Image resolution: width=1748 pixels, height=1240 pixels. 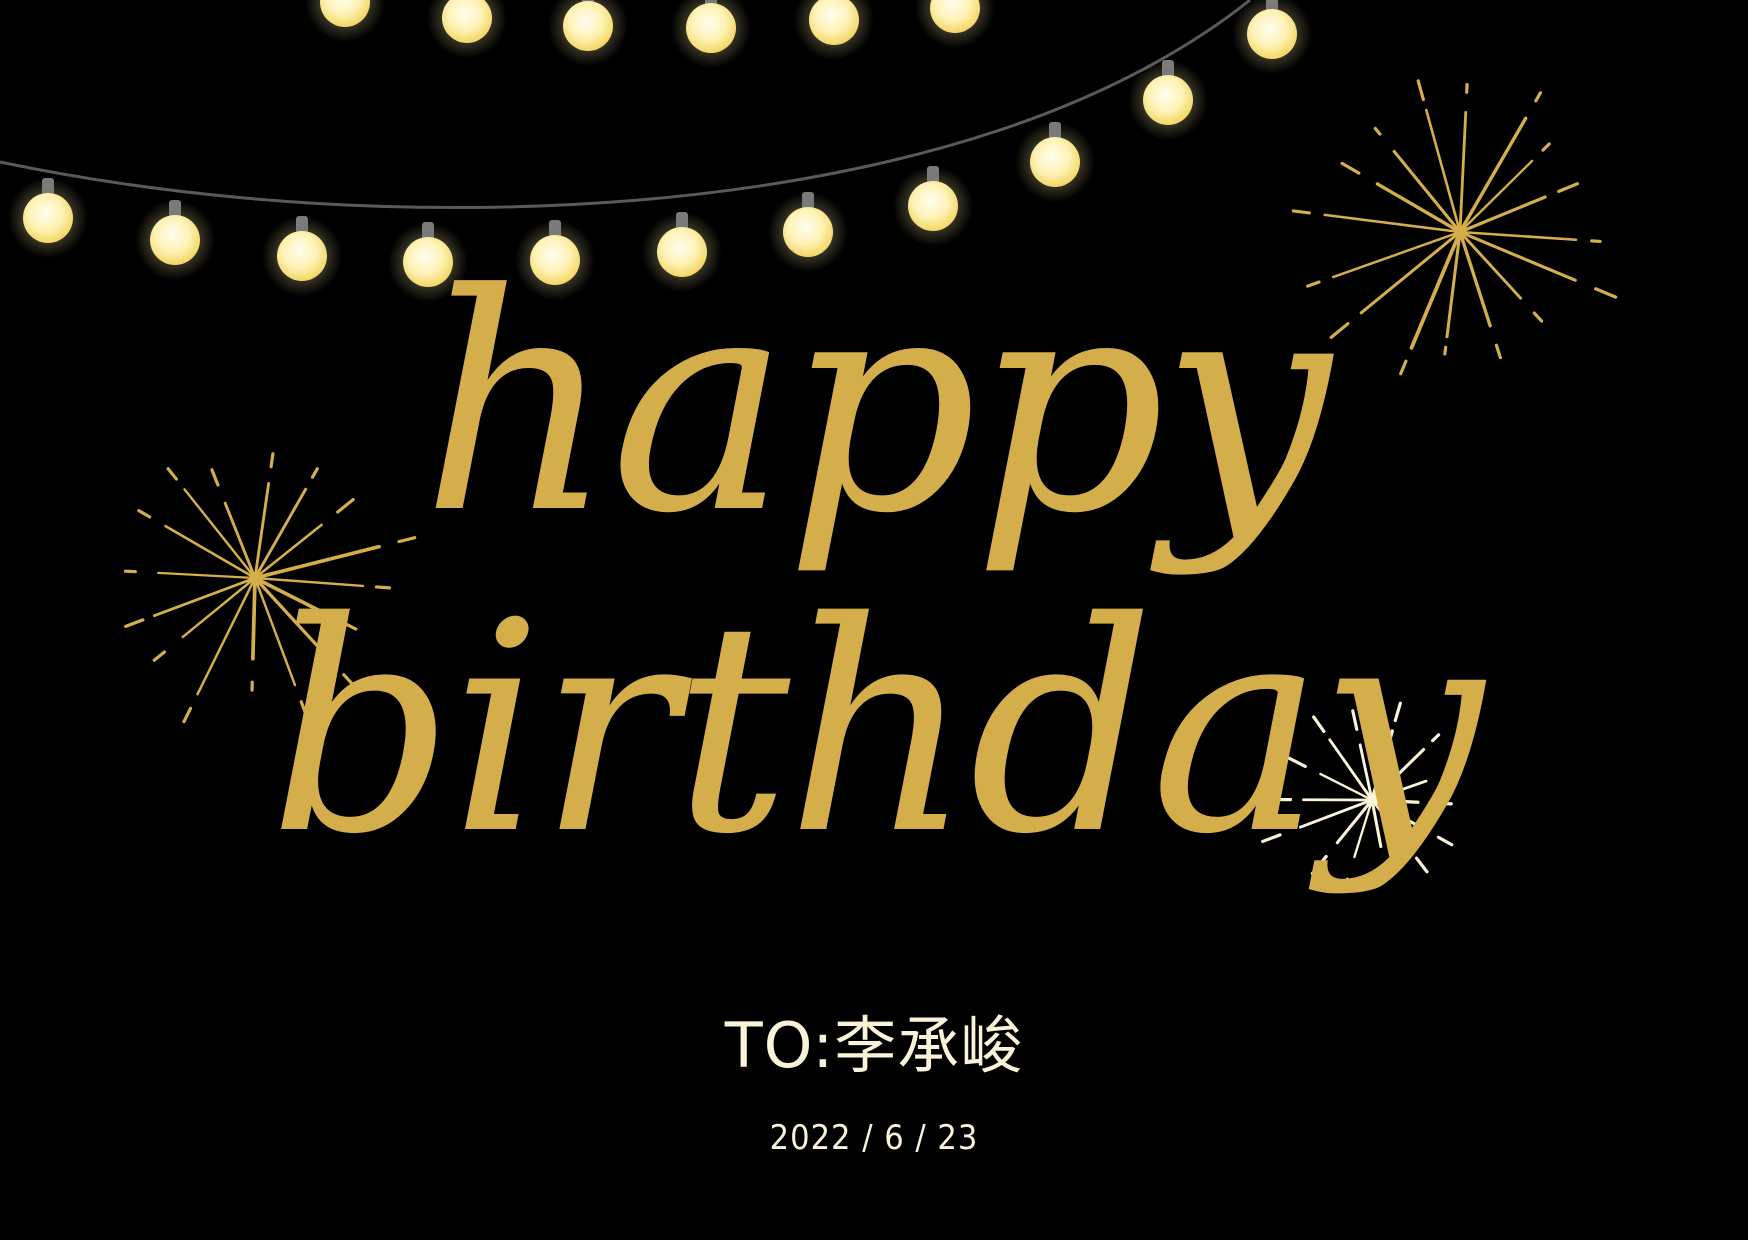 I want to click on recipient-label: TO:李承峻, so click(x=874, y=1045).